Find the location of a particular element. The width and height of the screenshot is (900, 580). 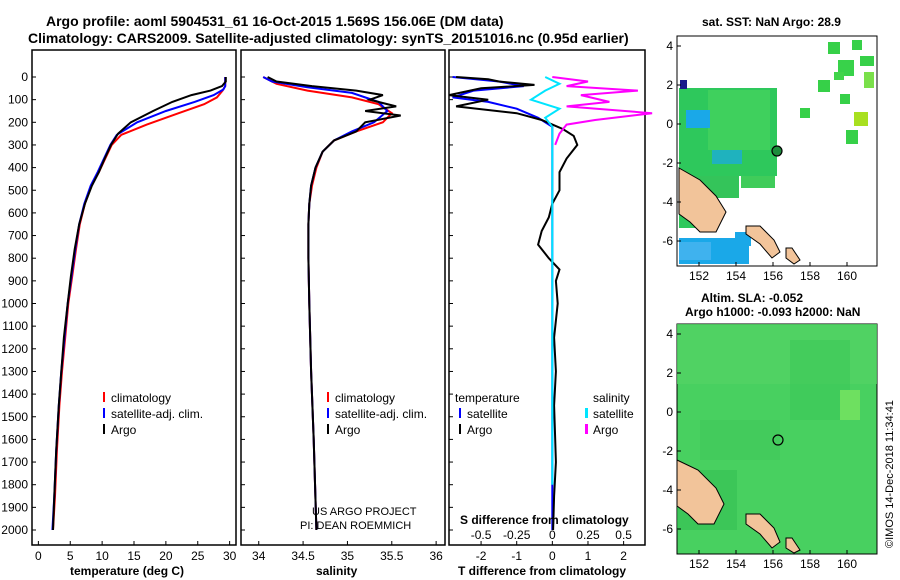

map-x-tick-label: 154 is located at coordinates (736, 276).